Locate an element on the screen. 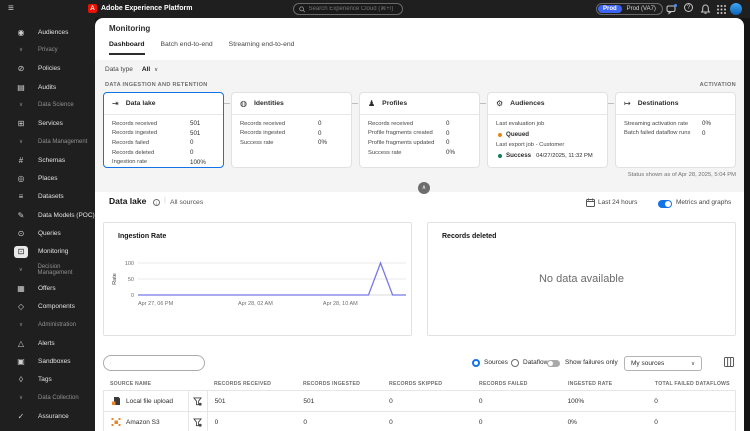  components-icon: ◇ is located at coordinates (21, 307).